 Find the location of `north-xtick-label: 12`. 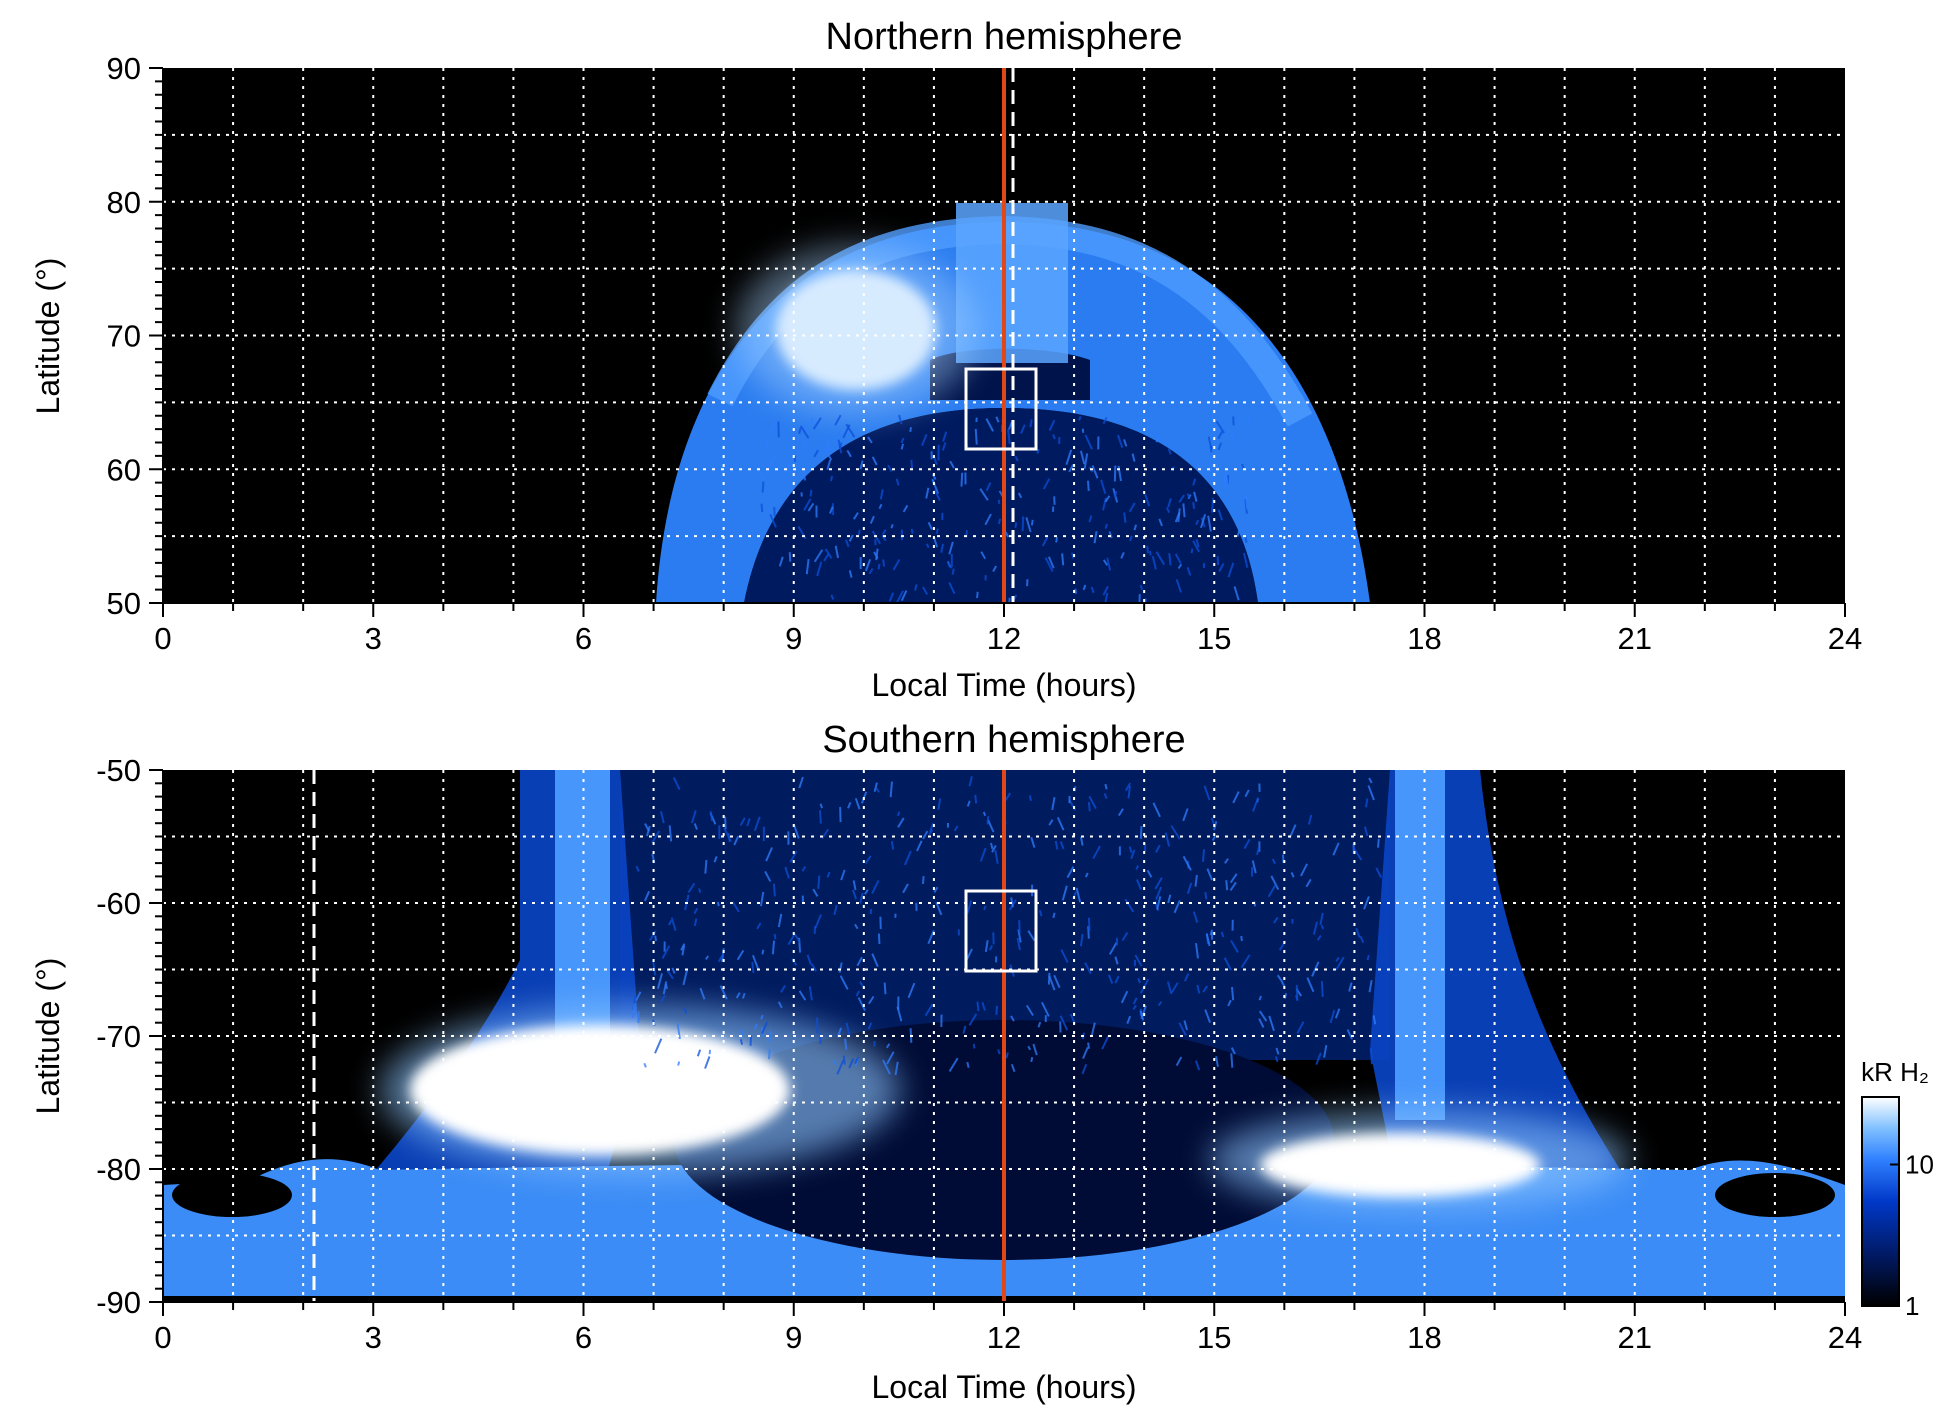

north-xtick-label: 12 is located at coordinates (1004, 638).